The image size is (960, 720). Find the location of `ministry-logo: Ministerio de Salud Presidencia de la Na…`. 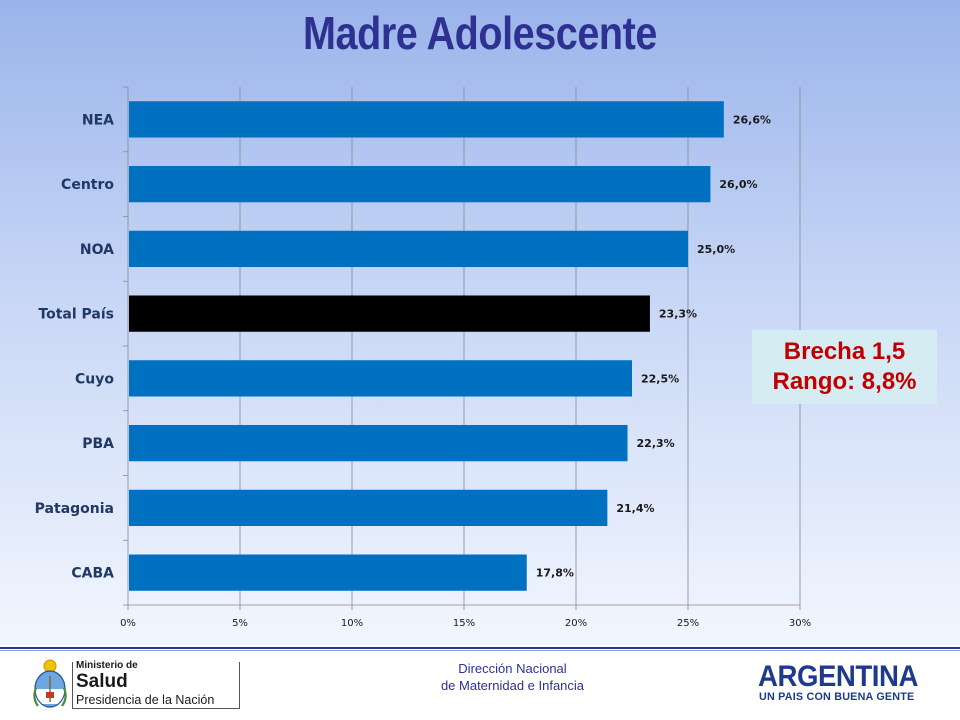

ministry-logo: Ministerio de Salud Presidencia de la Na… is located at coordinates (135, 685).